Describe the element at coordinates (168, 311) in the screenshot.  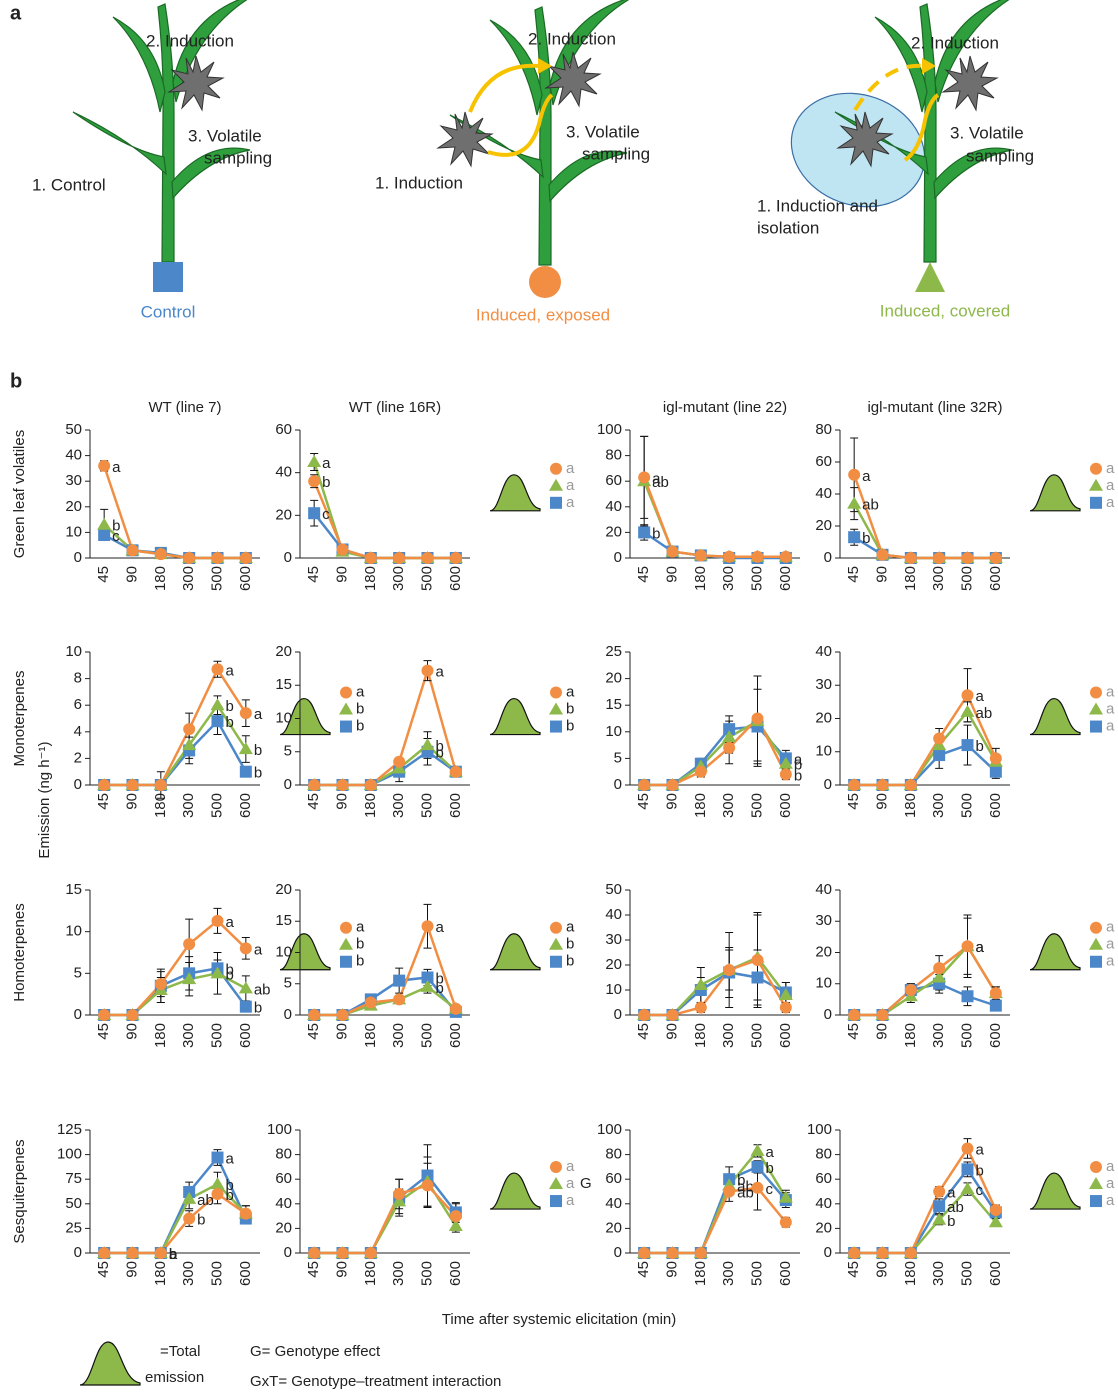
I see `treatment-label: Control` at that location.